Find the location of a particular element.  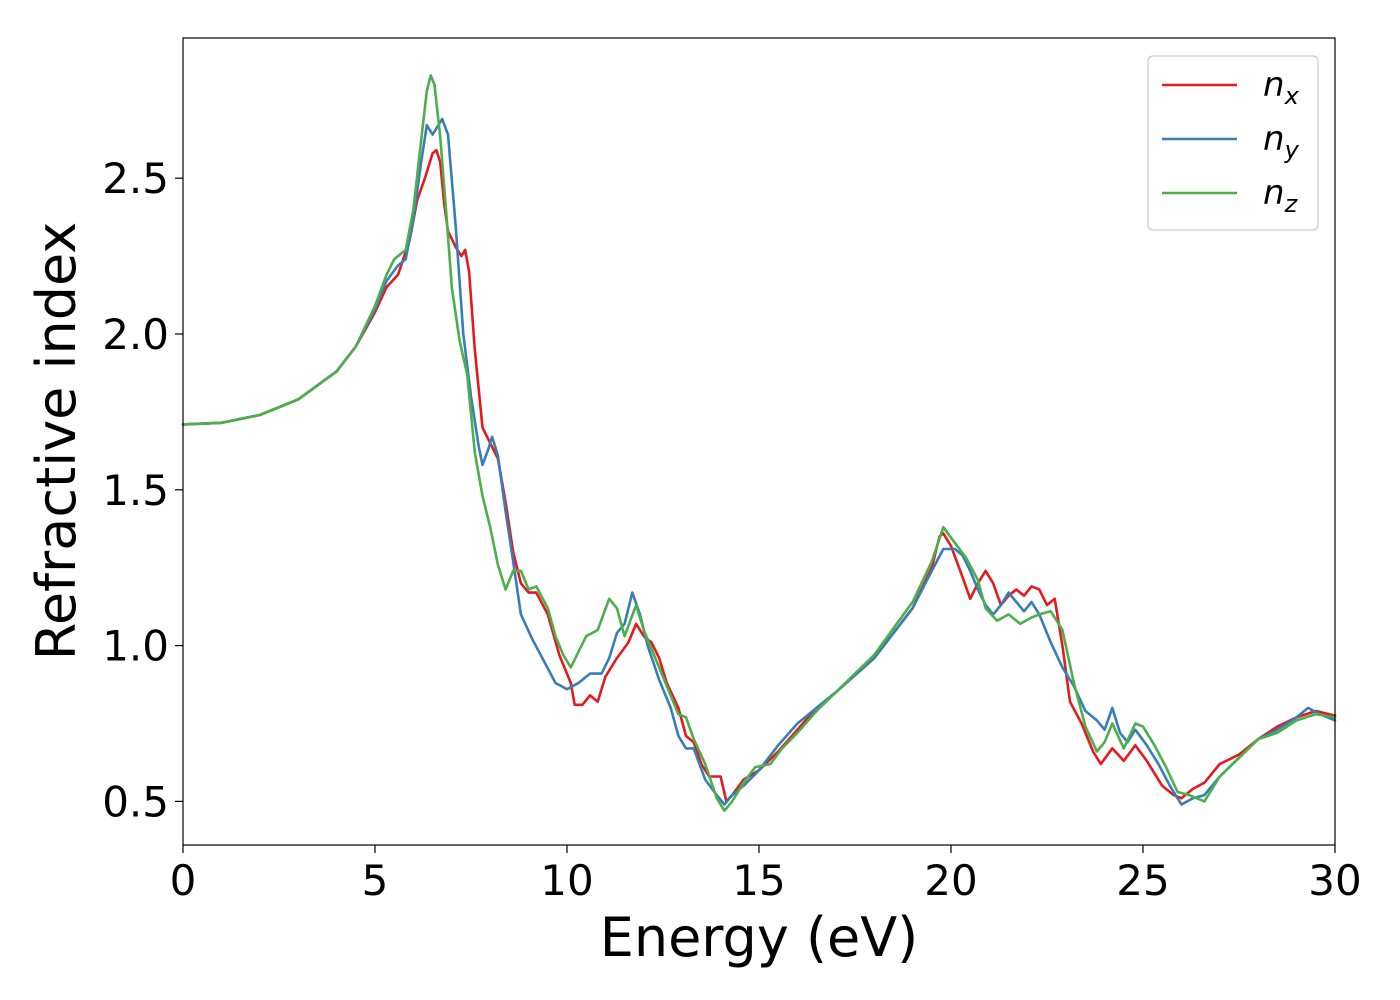

legend-label-y: ny is located at coordinates (1281, 141).